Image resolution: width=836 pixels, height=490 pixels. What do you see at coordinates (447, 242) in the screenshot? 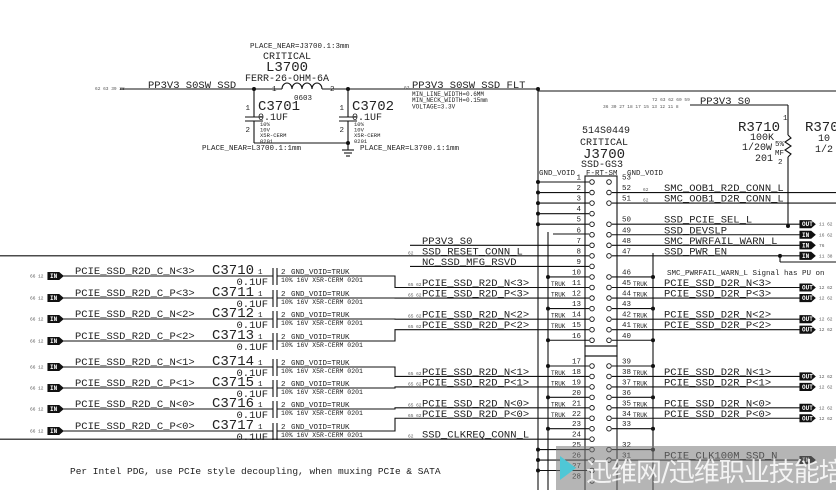
I see `left-net-label: PP3V3_S0` at bounding box center [447, 242].